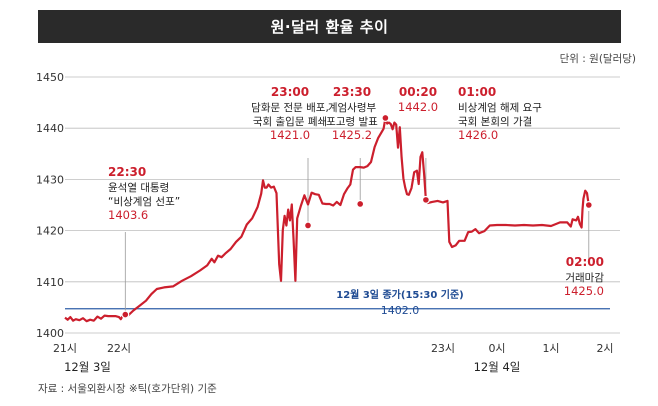 This screenshot has width=658, height=406. I want to click on chart-title: 원·달러 환율 추이, so click(329, 26).